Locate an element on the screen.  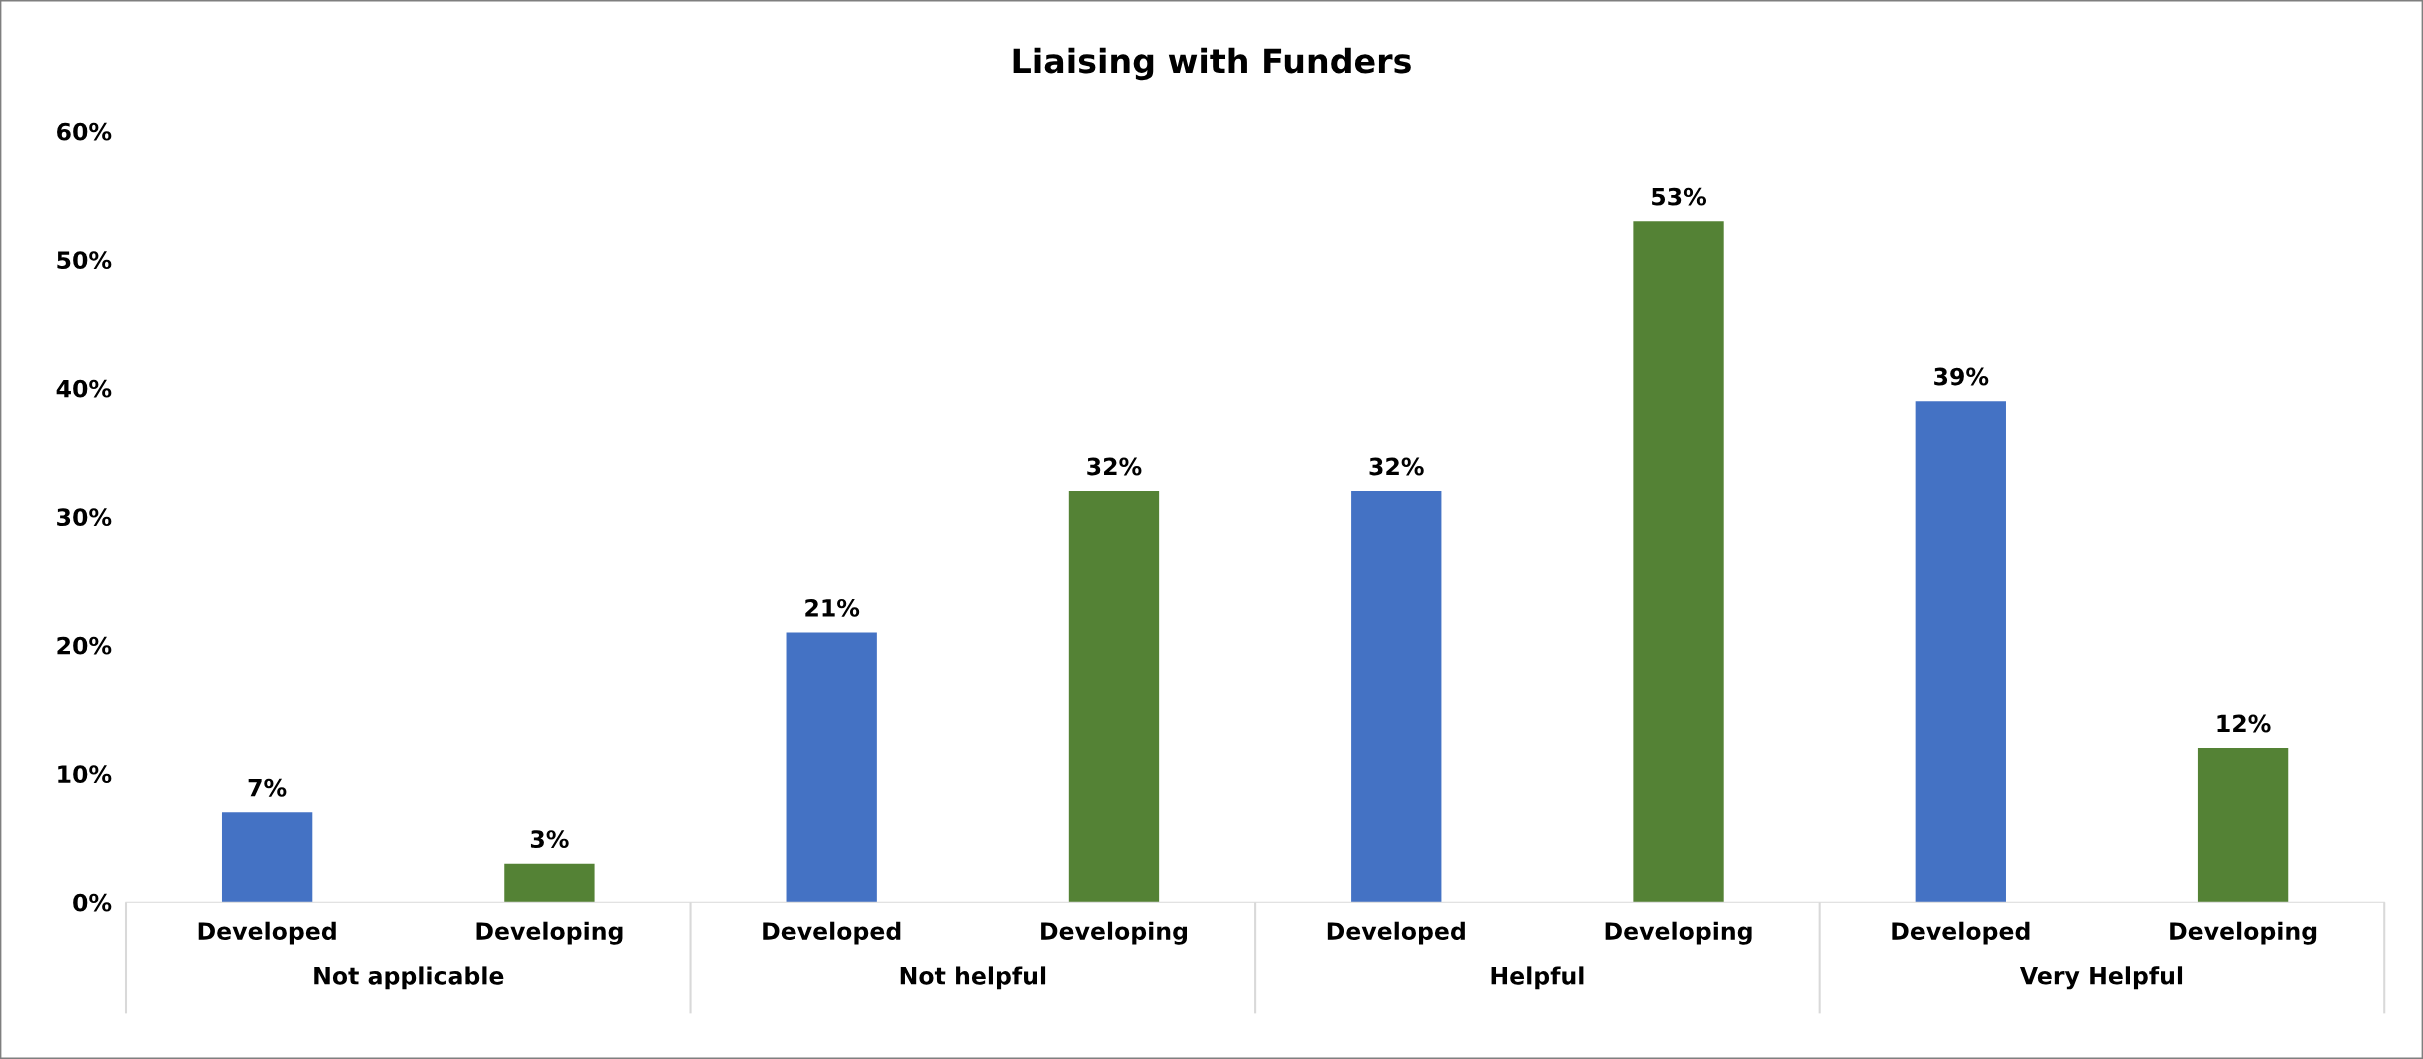
text: Very Helpful is located at coordinates (2101, 978).